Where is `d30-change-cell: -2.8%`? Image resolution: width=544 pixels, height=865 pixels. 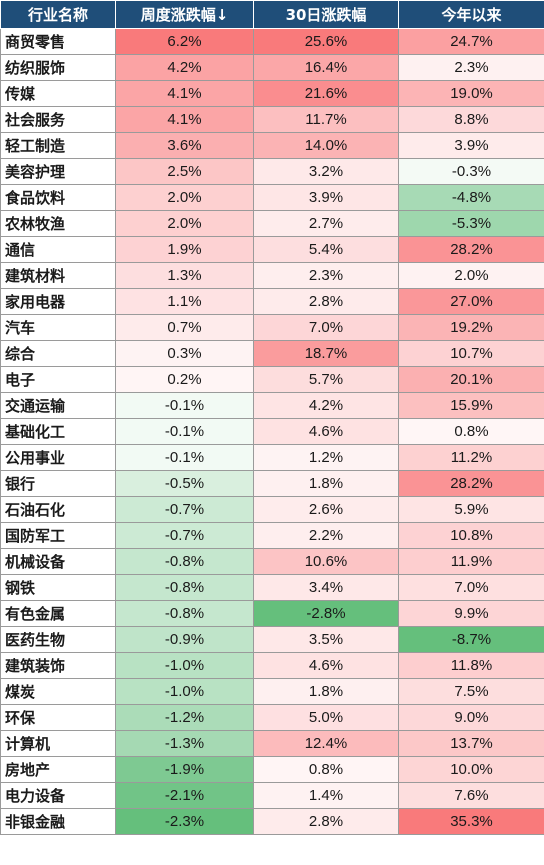
d30-change-cell: -2.8% is located at coordinates (326, 613).